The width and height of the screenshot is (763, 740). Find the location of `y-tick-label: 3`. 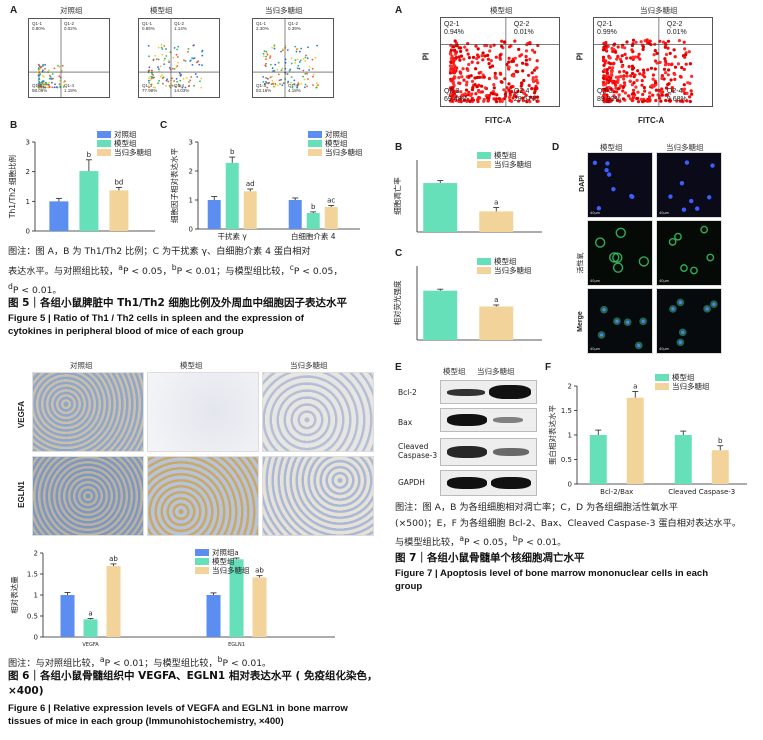

y-tick-label: 3 is located at coordinates (28, 143).